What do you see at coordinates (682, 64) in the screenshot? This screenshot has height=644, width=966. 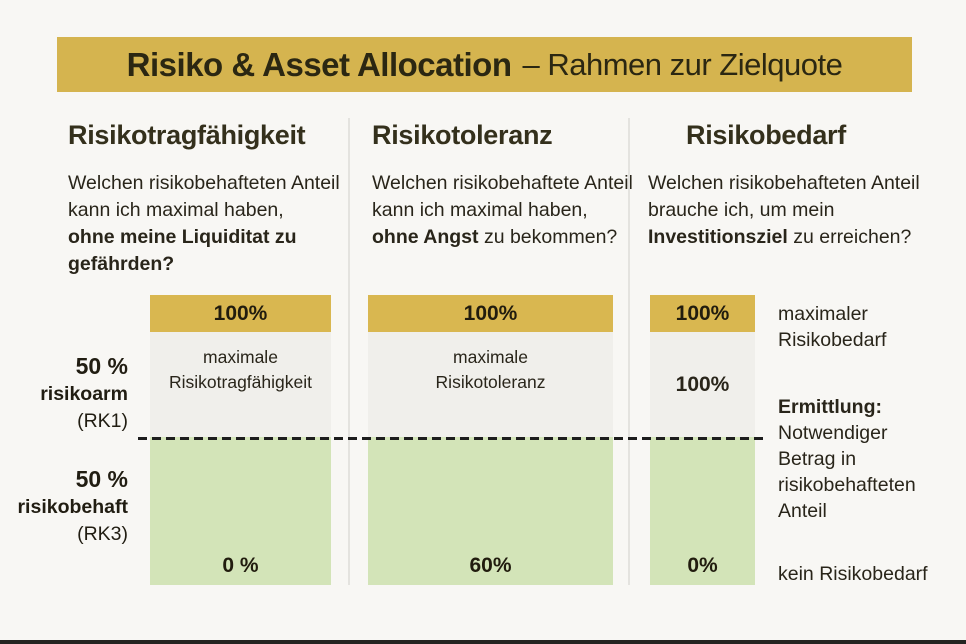 I see `title-subtitle: – Rahmen zur Zielquote` at bounding box center [682, 64].